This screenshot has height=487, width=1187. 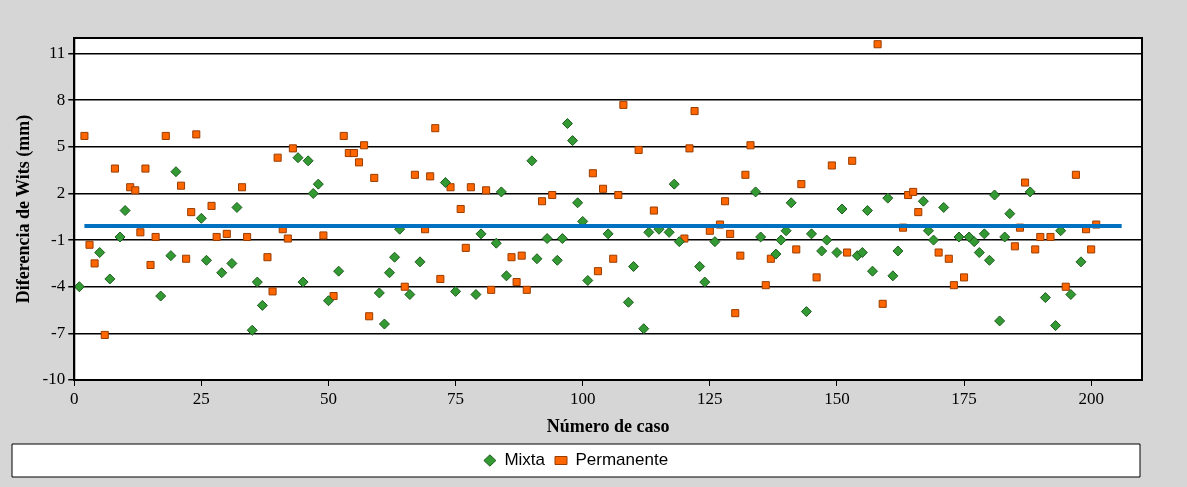 I want to click on y-tick-label: -7, so click(x=58, y=332).